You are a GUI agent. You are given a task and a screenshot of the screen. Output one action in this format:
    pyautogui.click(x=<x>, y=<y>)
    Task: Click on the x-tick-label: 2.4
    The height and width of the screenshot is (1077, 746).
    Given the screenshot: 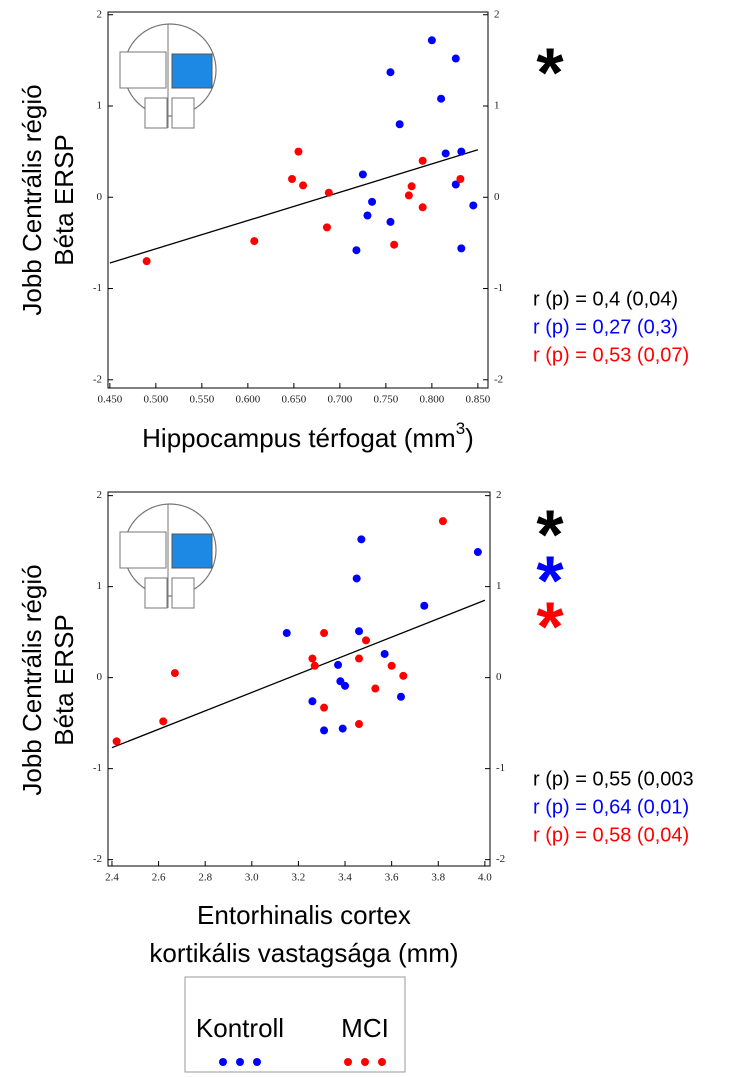 What is the action you would take?
    pyautogui.click(x=112, y=878)
    